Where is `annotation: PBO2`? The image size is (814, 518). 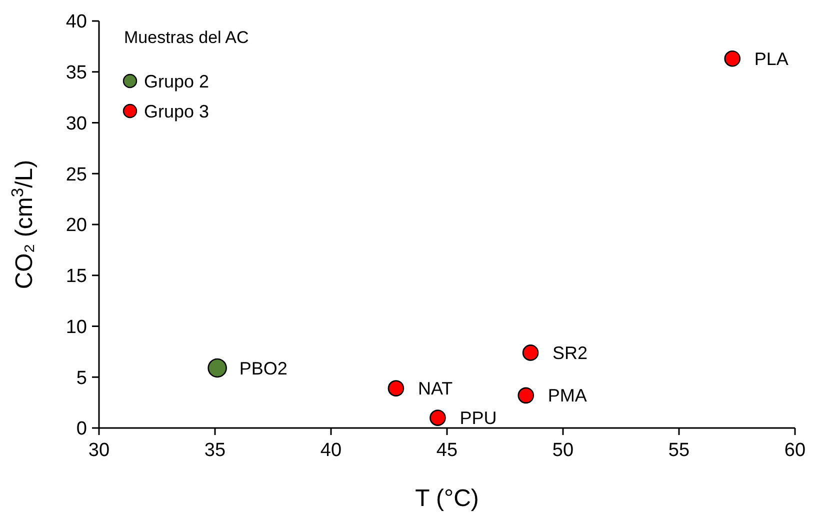
annotation: PBO2 is located at coordinates (263, 368).